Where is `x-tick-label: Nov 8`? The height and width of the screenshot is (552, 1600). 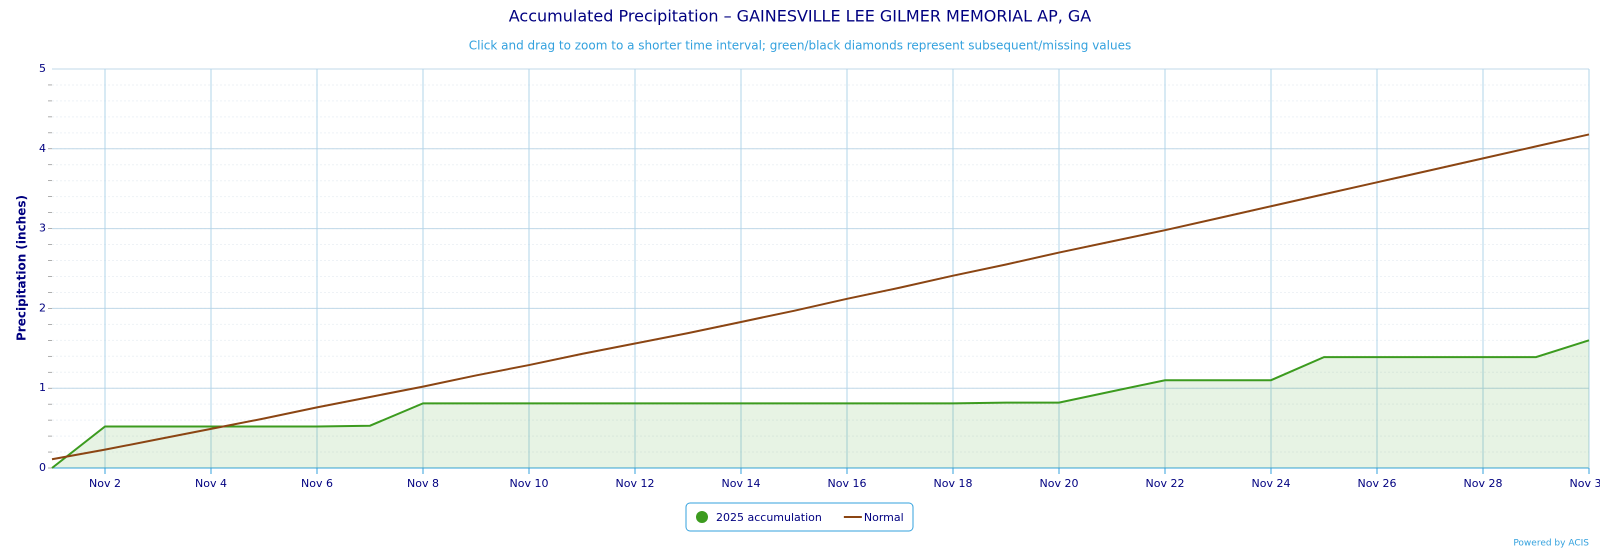
x-tick-label: Nov 8 is located at coordinates (423, 483).